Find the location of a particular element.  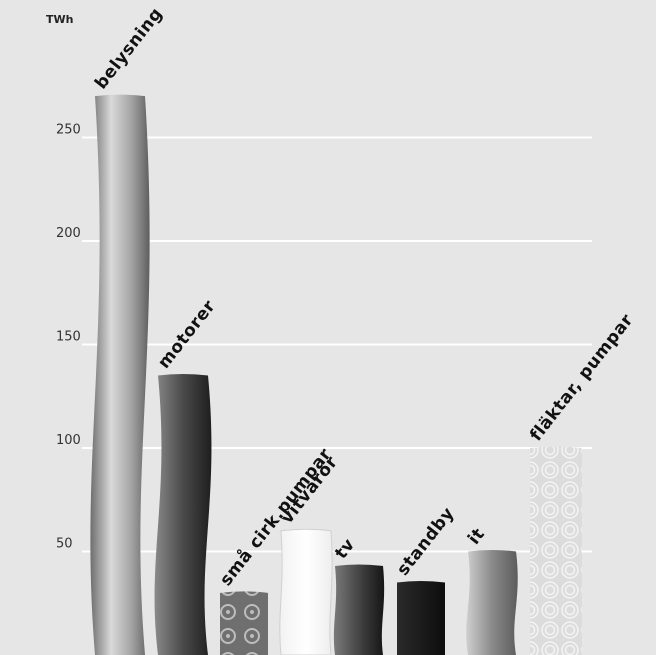

bar-belysning is located at coordinates (120, 374).